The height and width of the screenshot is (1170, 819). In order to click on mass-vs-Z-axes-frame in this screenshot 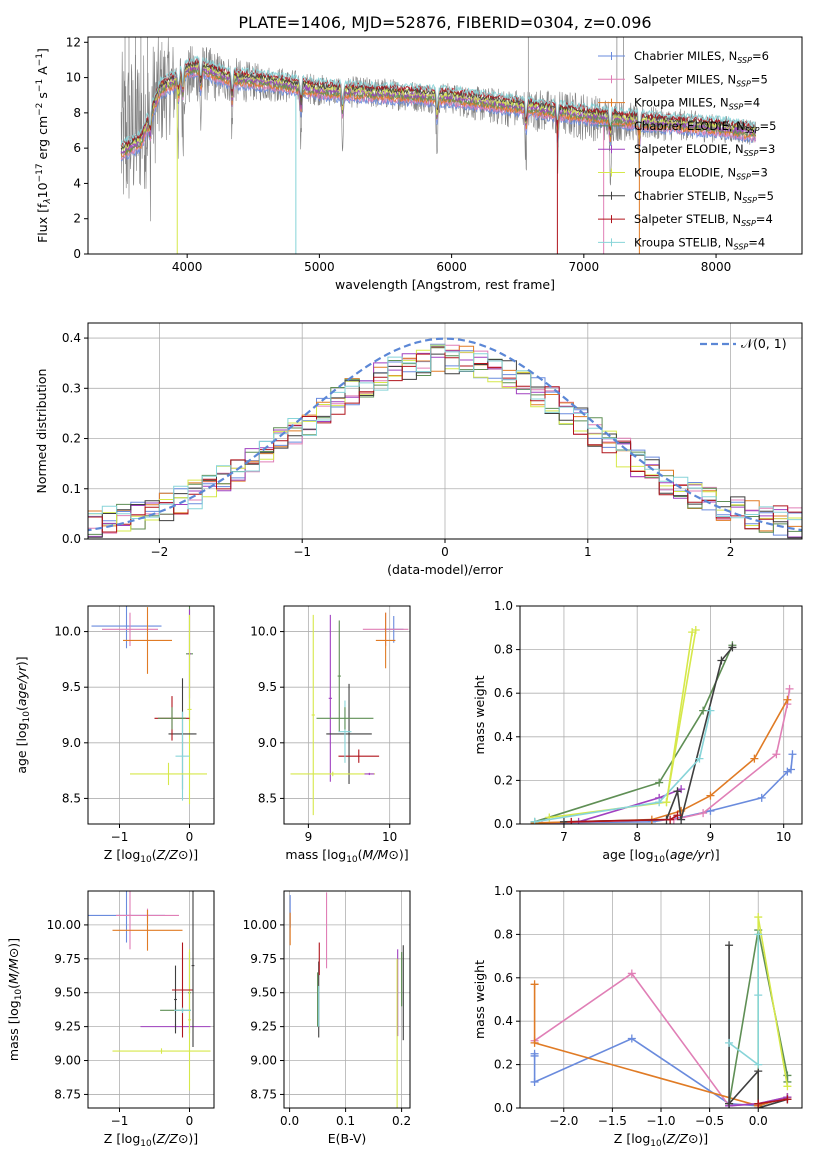, I will do `click(151, 999)`.